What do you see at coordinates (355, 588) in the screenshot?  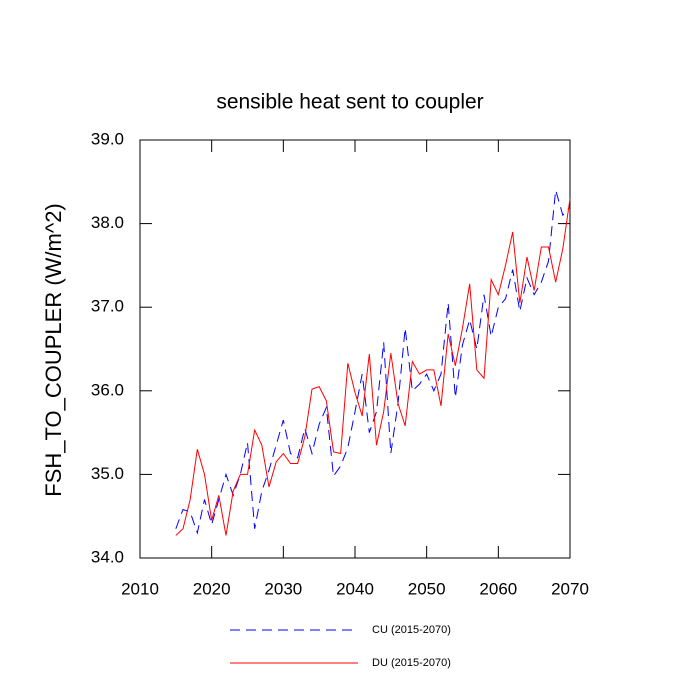 I see `x-tick-label: 2040` at bounding box center [355, 588].